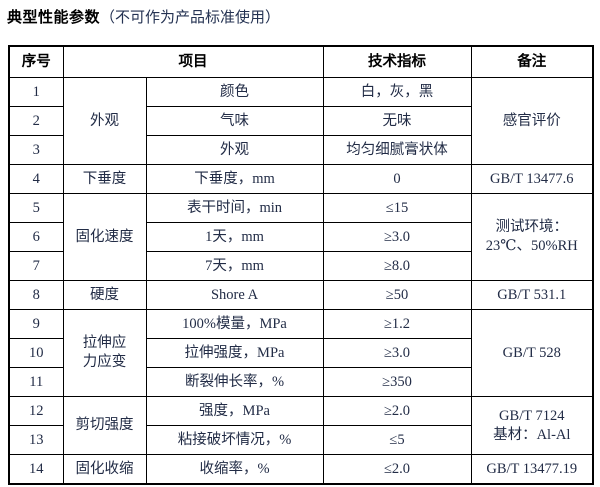  I want to click on spec-cell: 无味, so click(397, 121).